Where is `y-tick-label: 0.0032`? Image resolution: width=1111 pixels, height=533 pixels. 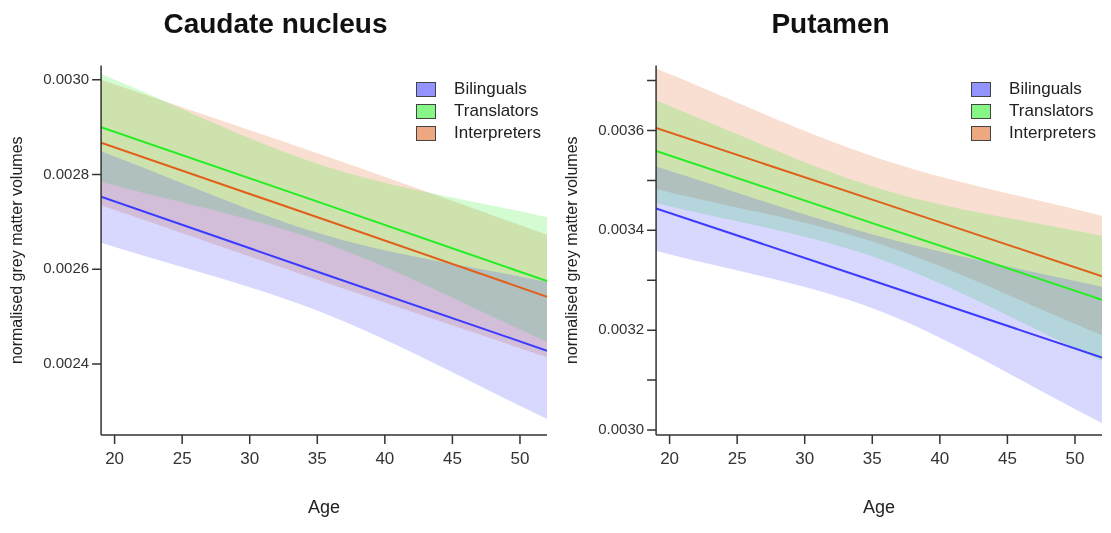 y-tick-label: 0.0032 is located at coordinates (621, 329).